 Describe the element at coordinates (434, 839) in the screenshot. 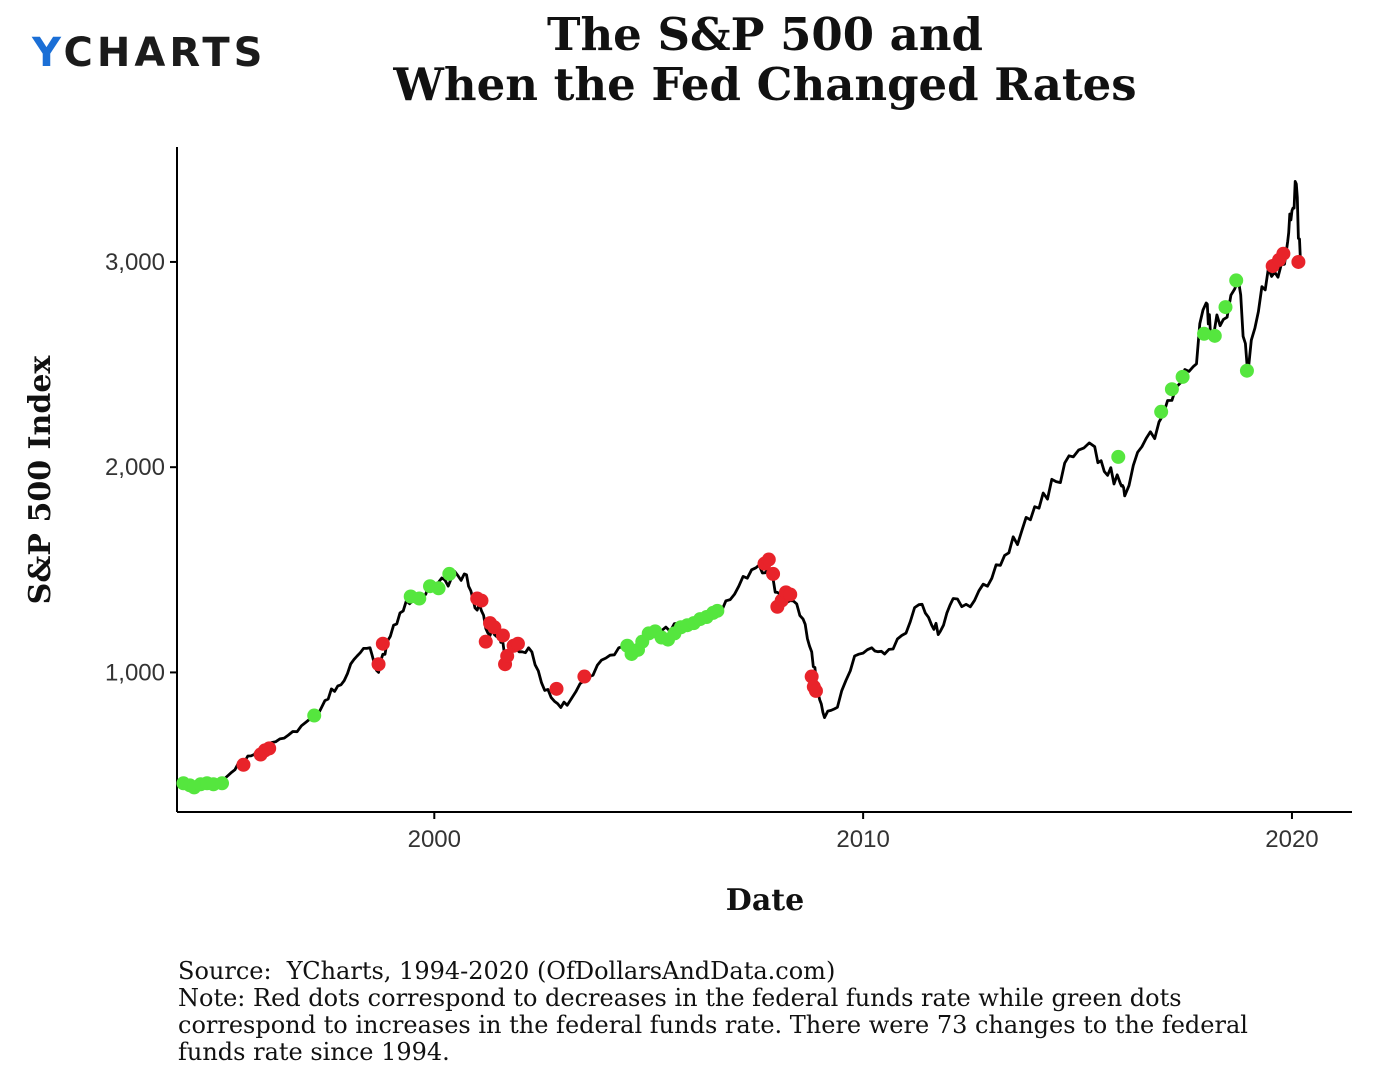

I see `x-tick-label: 2000` at that location.